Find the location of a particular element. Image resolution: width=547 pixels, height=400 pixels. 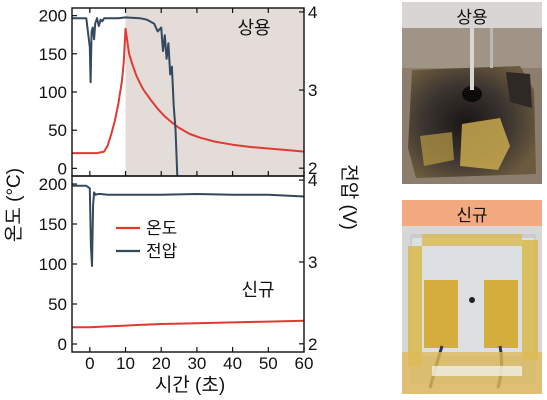

legend-label-voltage: 전압 is located at coordinates (162, 251).